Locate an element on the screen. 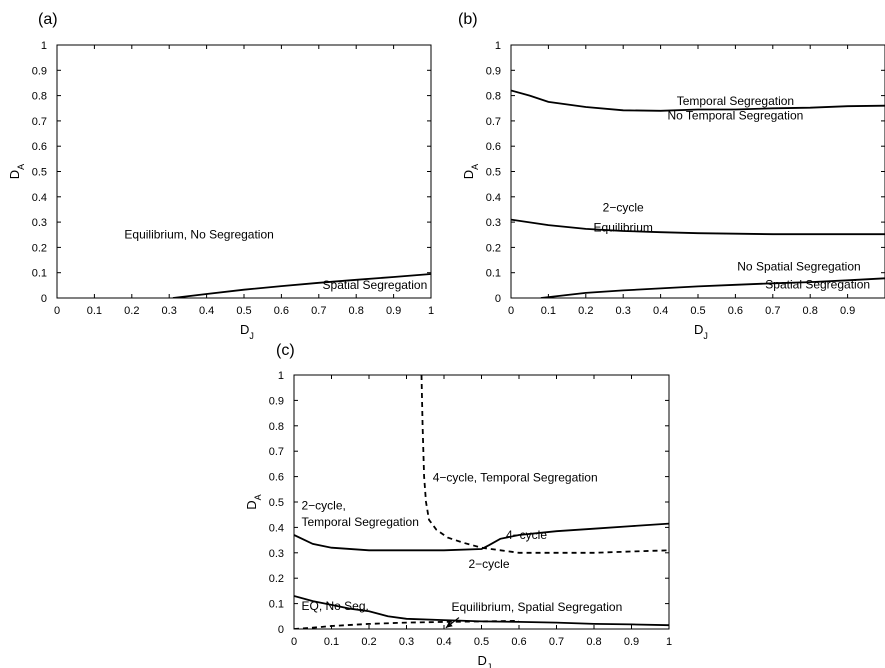 This screenshot has width=885, height=668. region-label: 2−cycle, is located at coordinates (324, 506).